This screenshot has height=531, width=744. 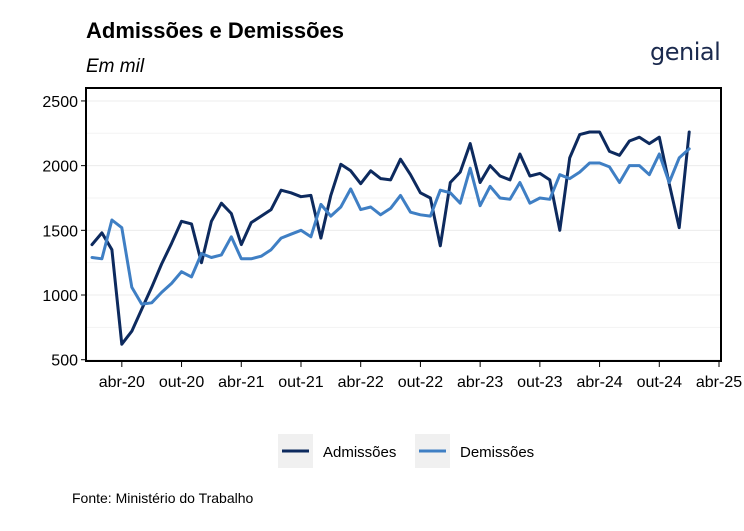 What do you see at coordinates (60, 167) in the screenshot?
I see `y-tick-label: 2000` at bounding box center [60, 167].